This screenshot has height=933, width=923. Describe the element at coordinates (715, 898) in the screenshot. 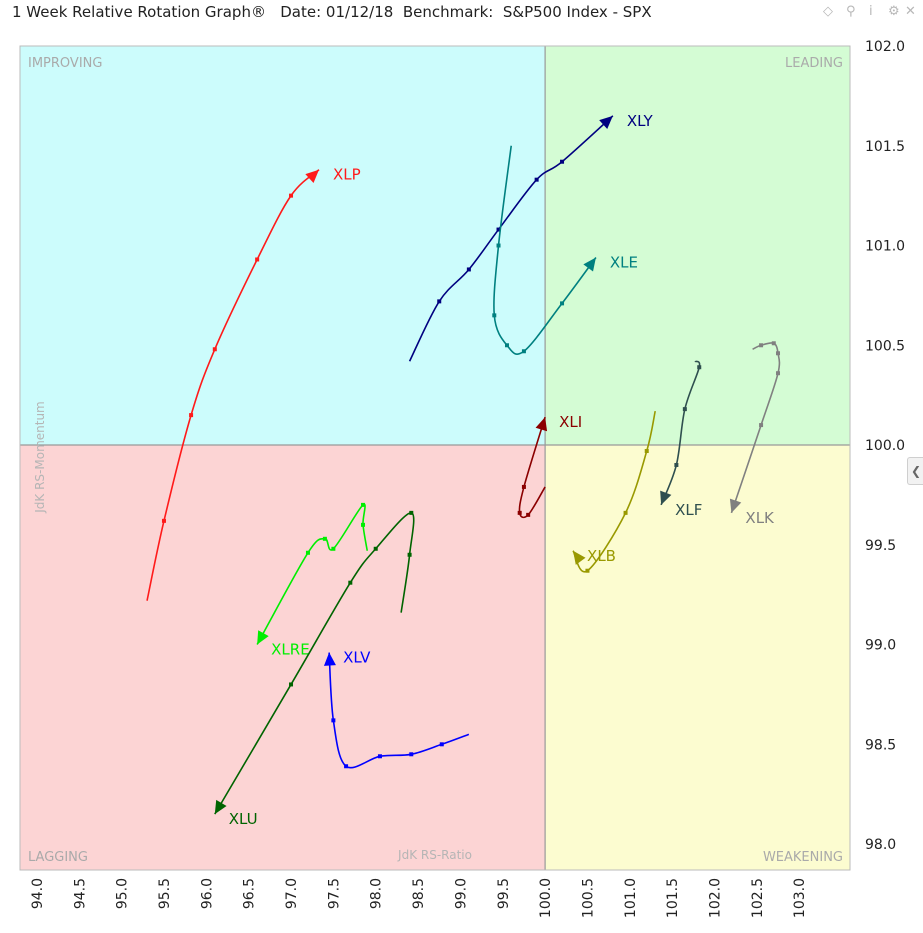

I see `x-tick-label: 102.0` at that location.